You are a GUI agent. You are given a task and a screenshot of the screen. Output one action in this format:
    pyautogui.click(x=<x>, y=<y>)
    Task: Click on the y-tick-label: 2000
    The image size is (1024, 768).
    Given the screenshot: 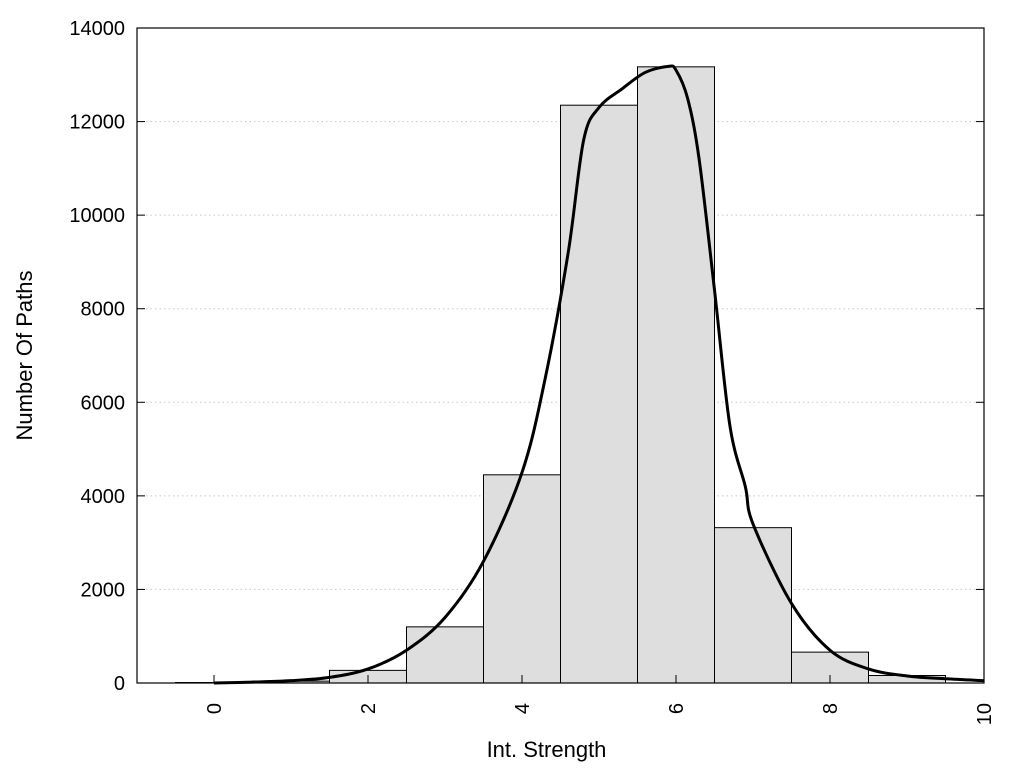 What is the action you would take?
    pyautogui.click(x=103, y=590)
    